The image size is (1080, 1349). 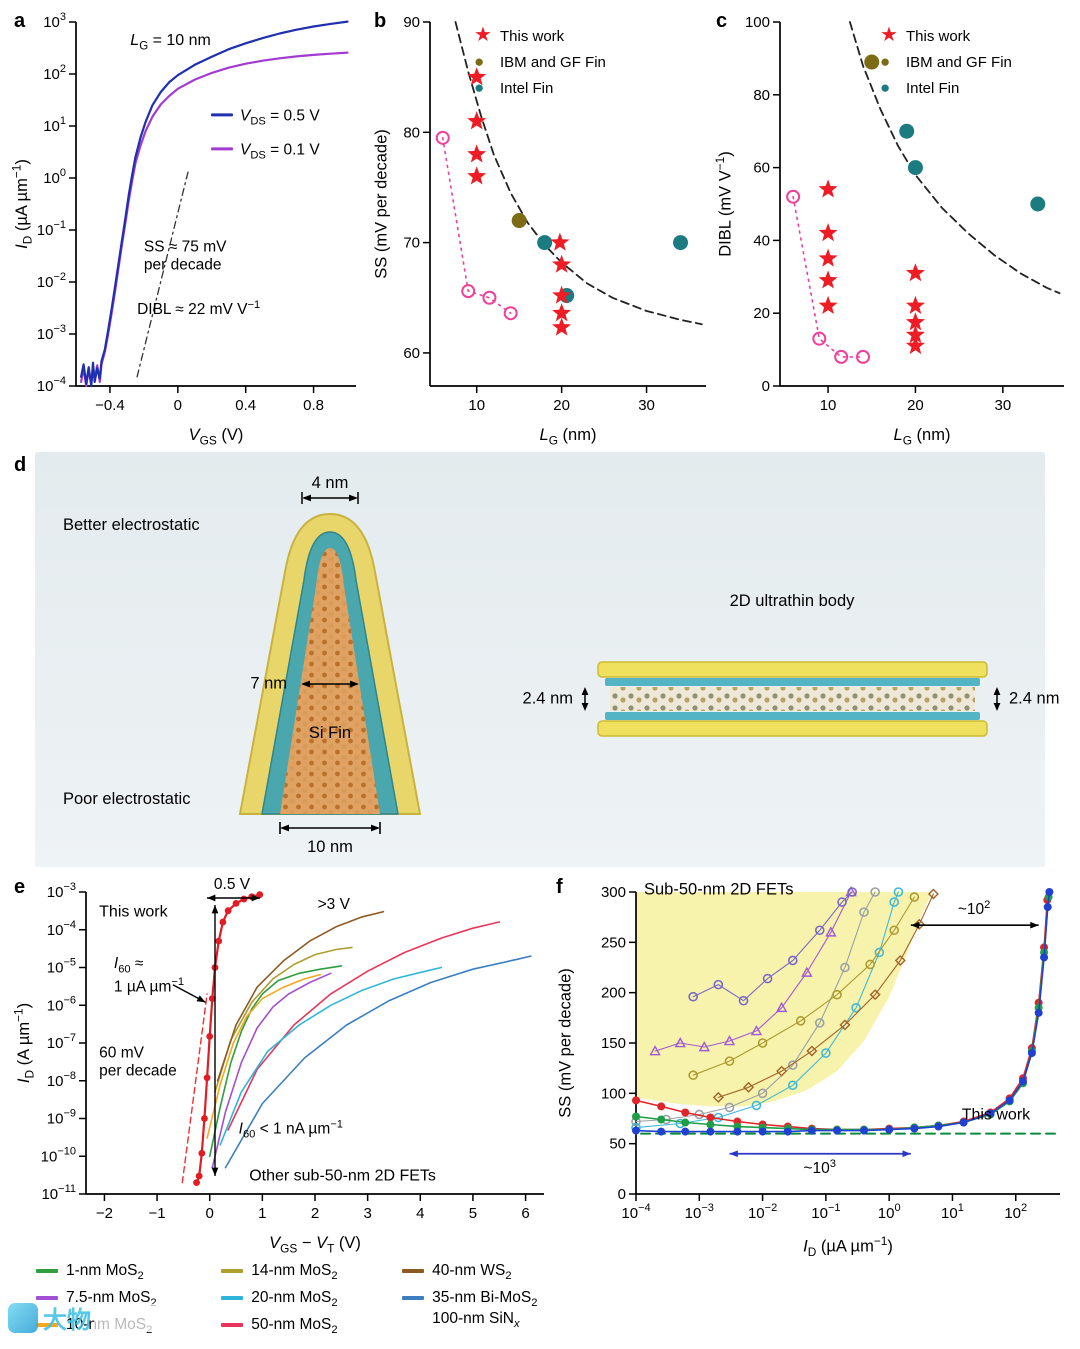 I want to click on svg-text: 10−10, so click(x=58, y=1155).